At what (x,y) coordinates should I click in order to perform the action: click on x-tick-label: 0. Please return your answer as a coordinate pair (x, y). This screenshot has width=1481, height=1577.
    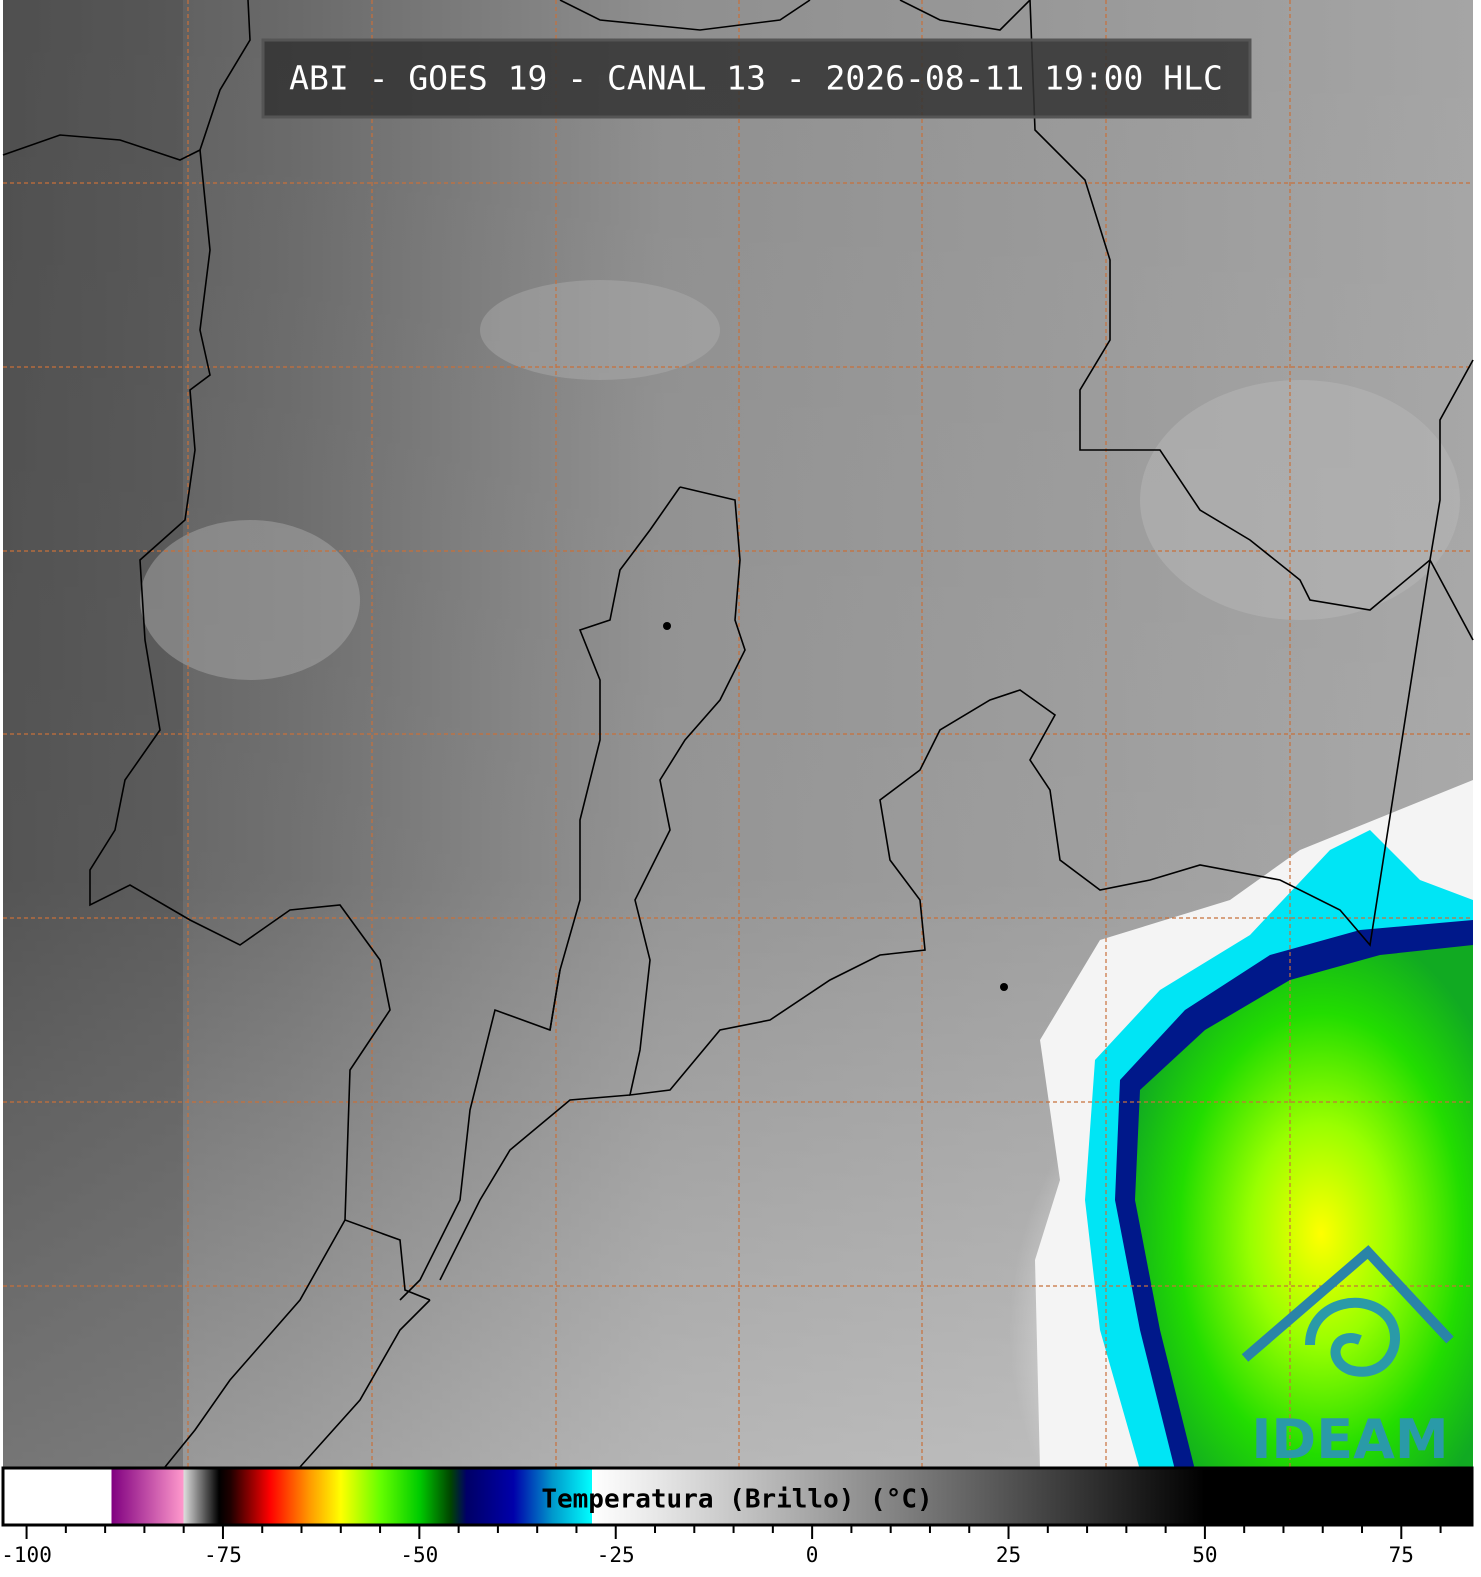
    Looking at the image, I should click on (812, 1555).